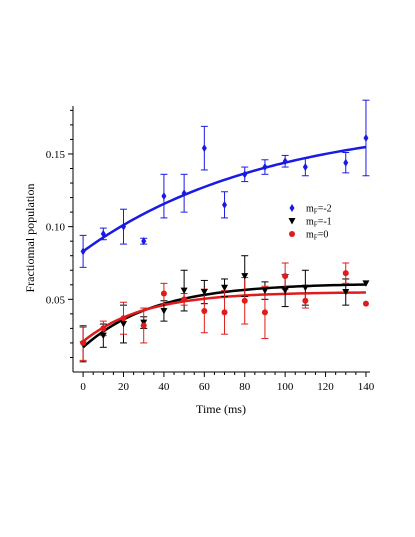 Image resolution: width=415 pixels, height=537 pixels. What do you see at coordinates (221, 409) in the screenshot?
I see `x-axis-label: Time (ms)` at bounding box center [221, 409].